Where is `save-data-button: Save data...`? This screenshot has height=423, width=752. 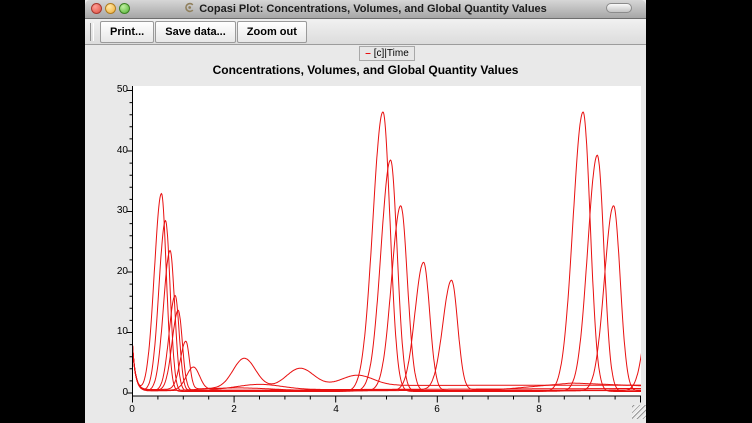
save-data-button: Save data... is located at coordinates (195, 31).